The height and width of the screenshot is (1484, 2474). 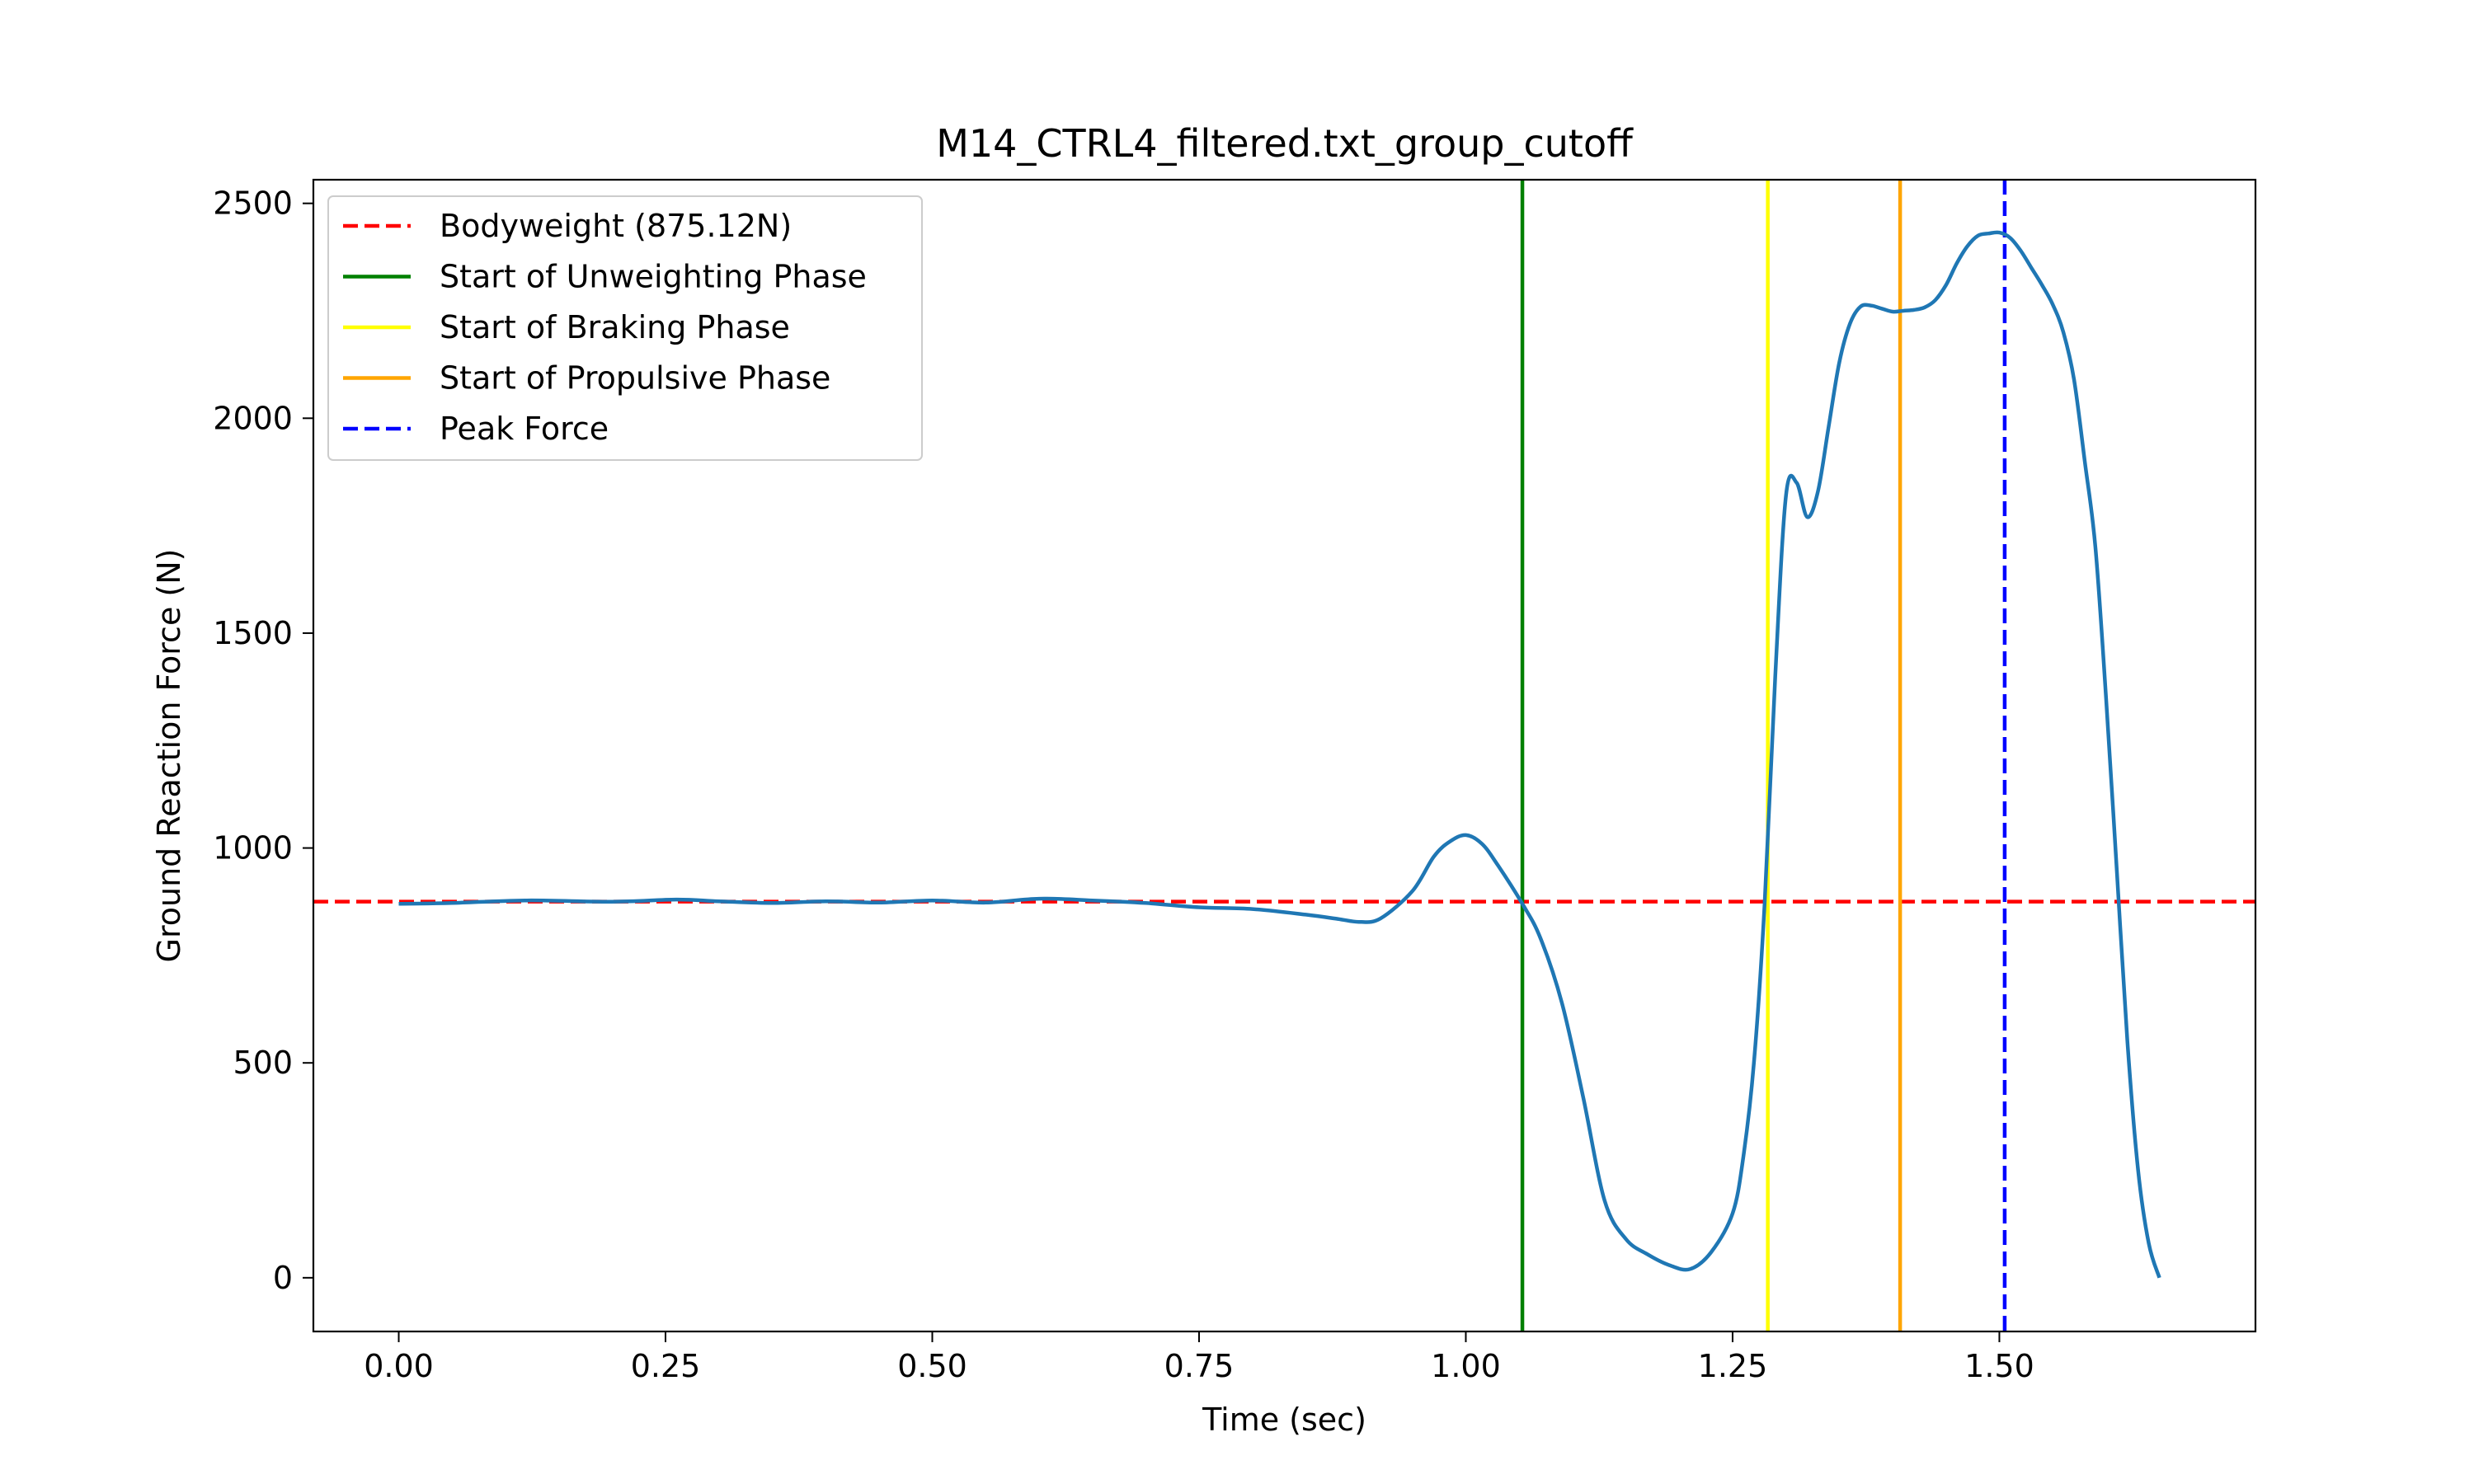 I want to click on legend-label: Peak Force, so click(x=524, y=429).